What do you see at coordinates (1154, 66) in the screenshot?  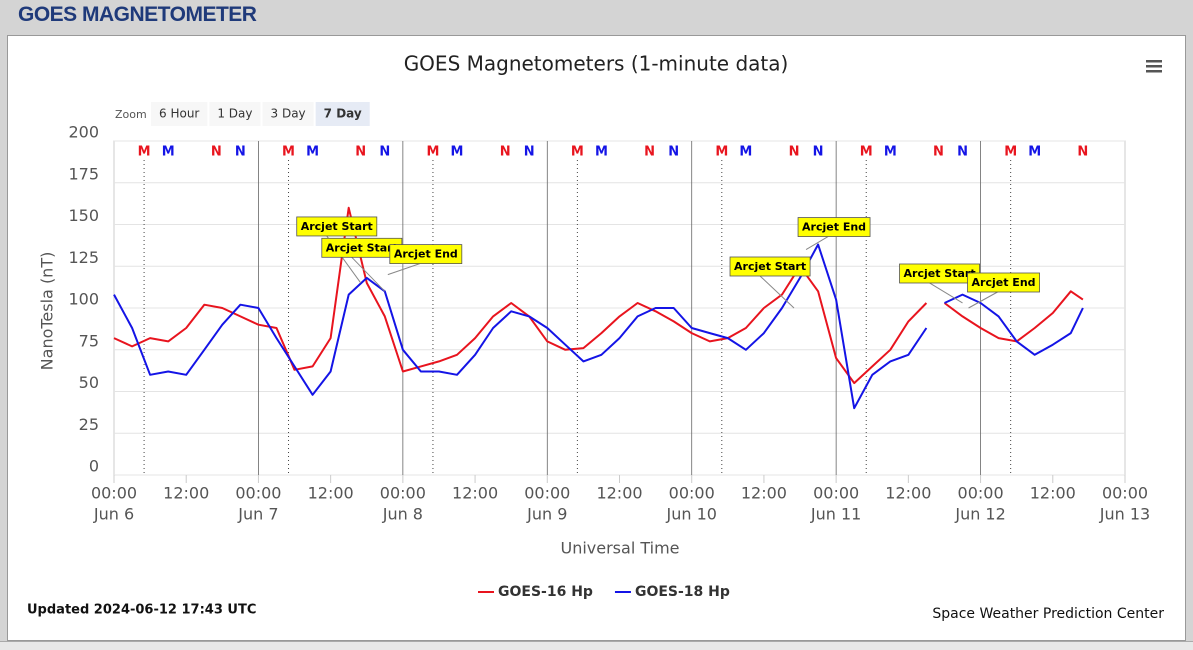 I see `menu-button` at bounding box center [1154, 66].